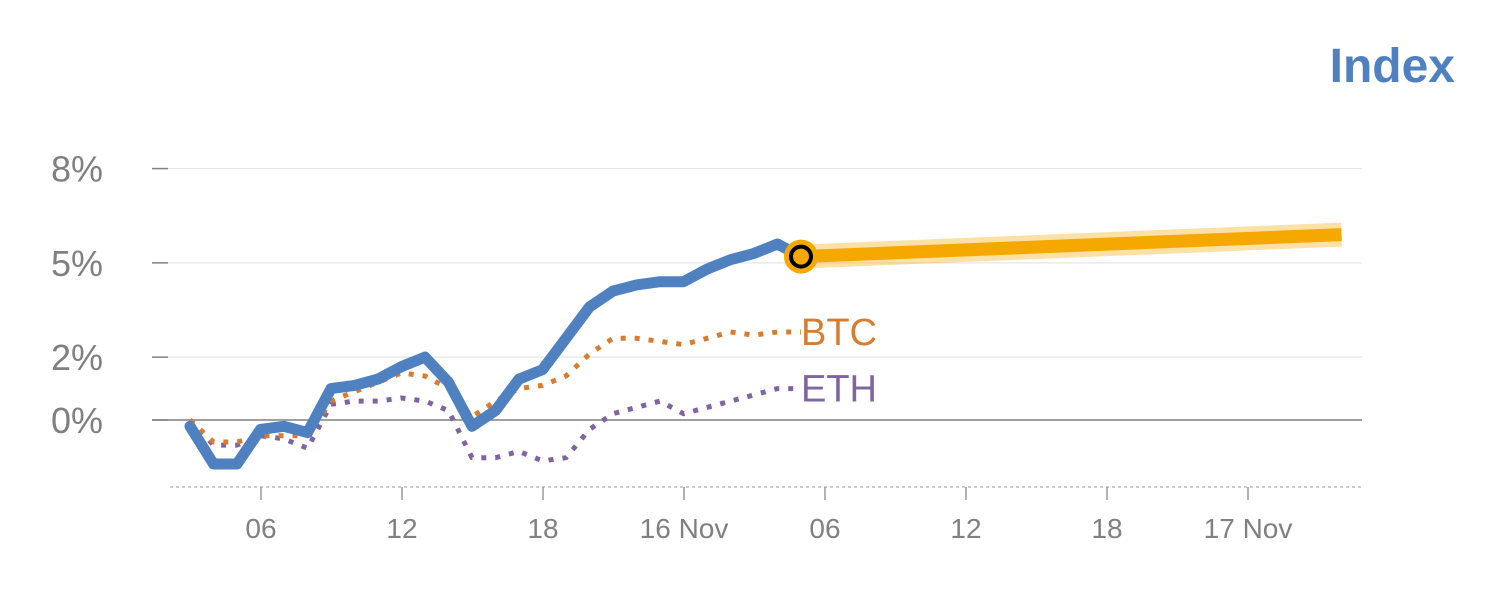  Describe the element at coordinates (839, 390) in the screenshot. I see `series-label-eth: ETH` at that location.